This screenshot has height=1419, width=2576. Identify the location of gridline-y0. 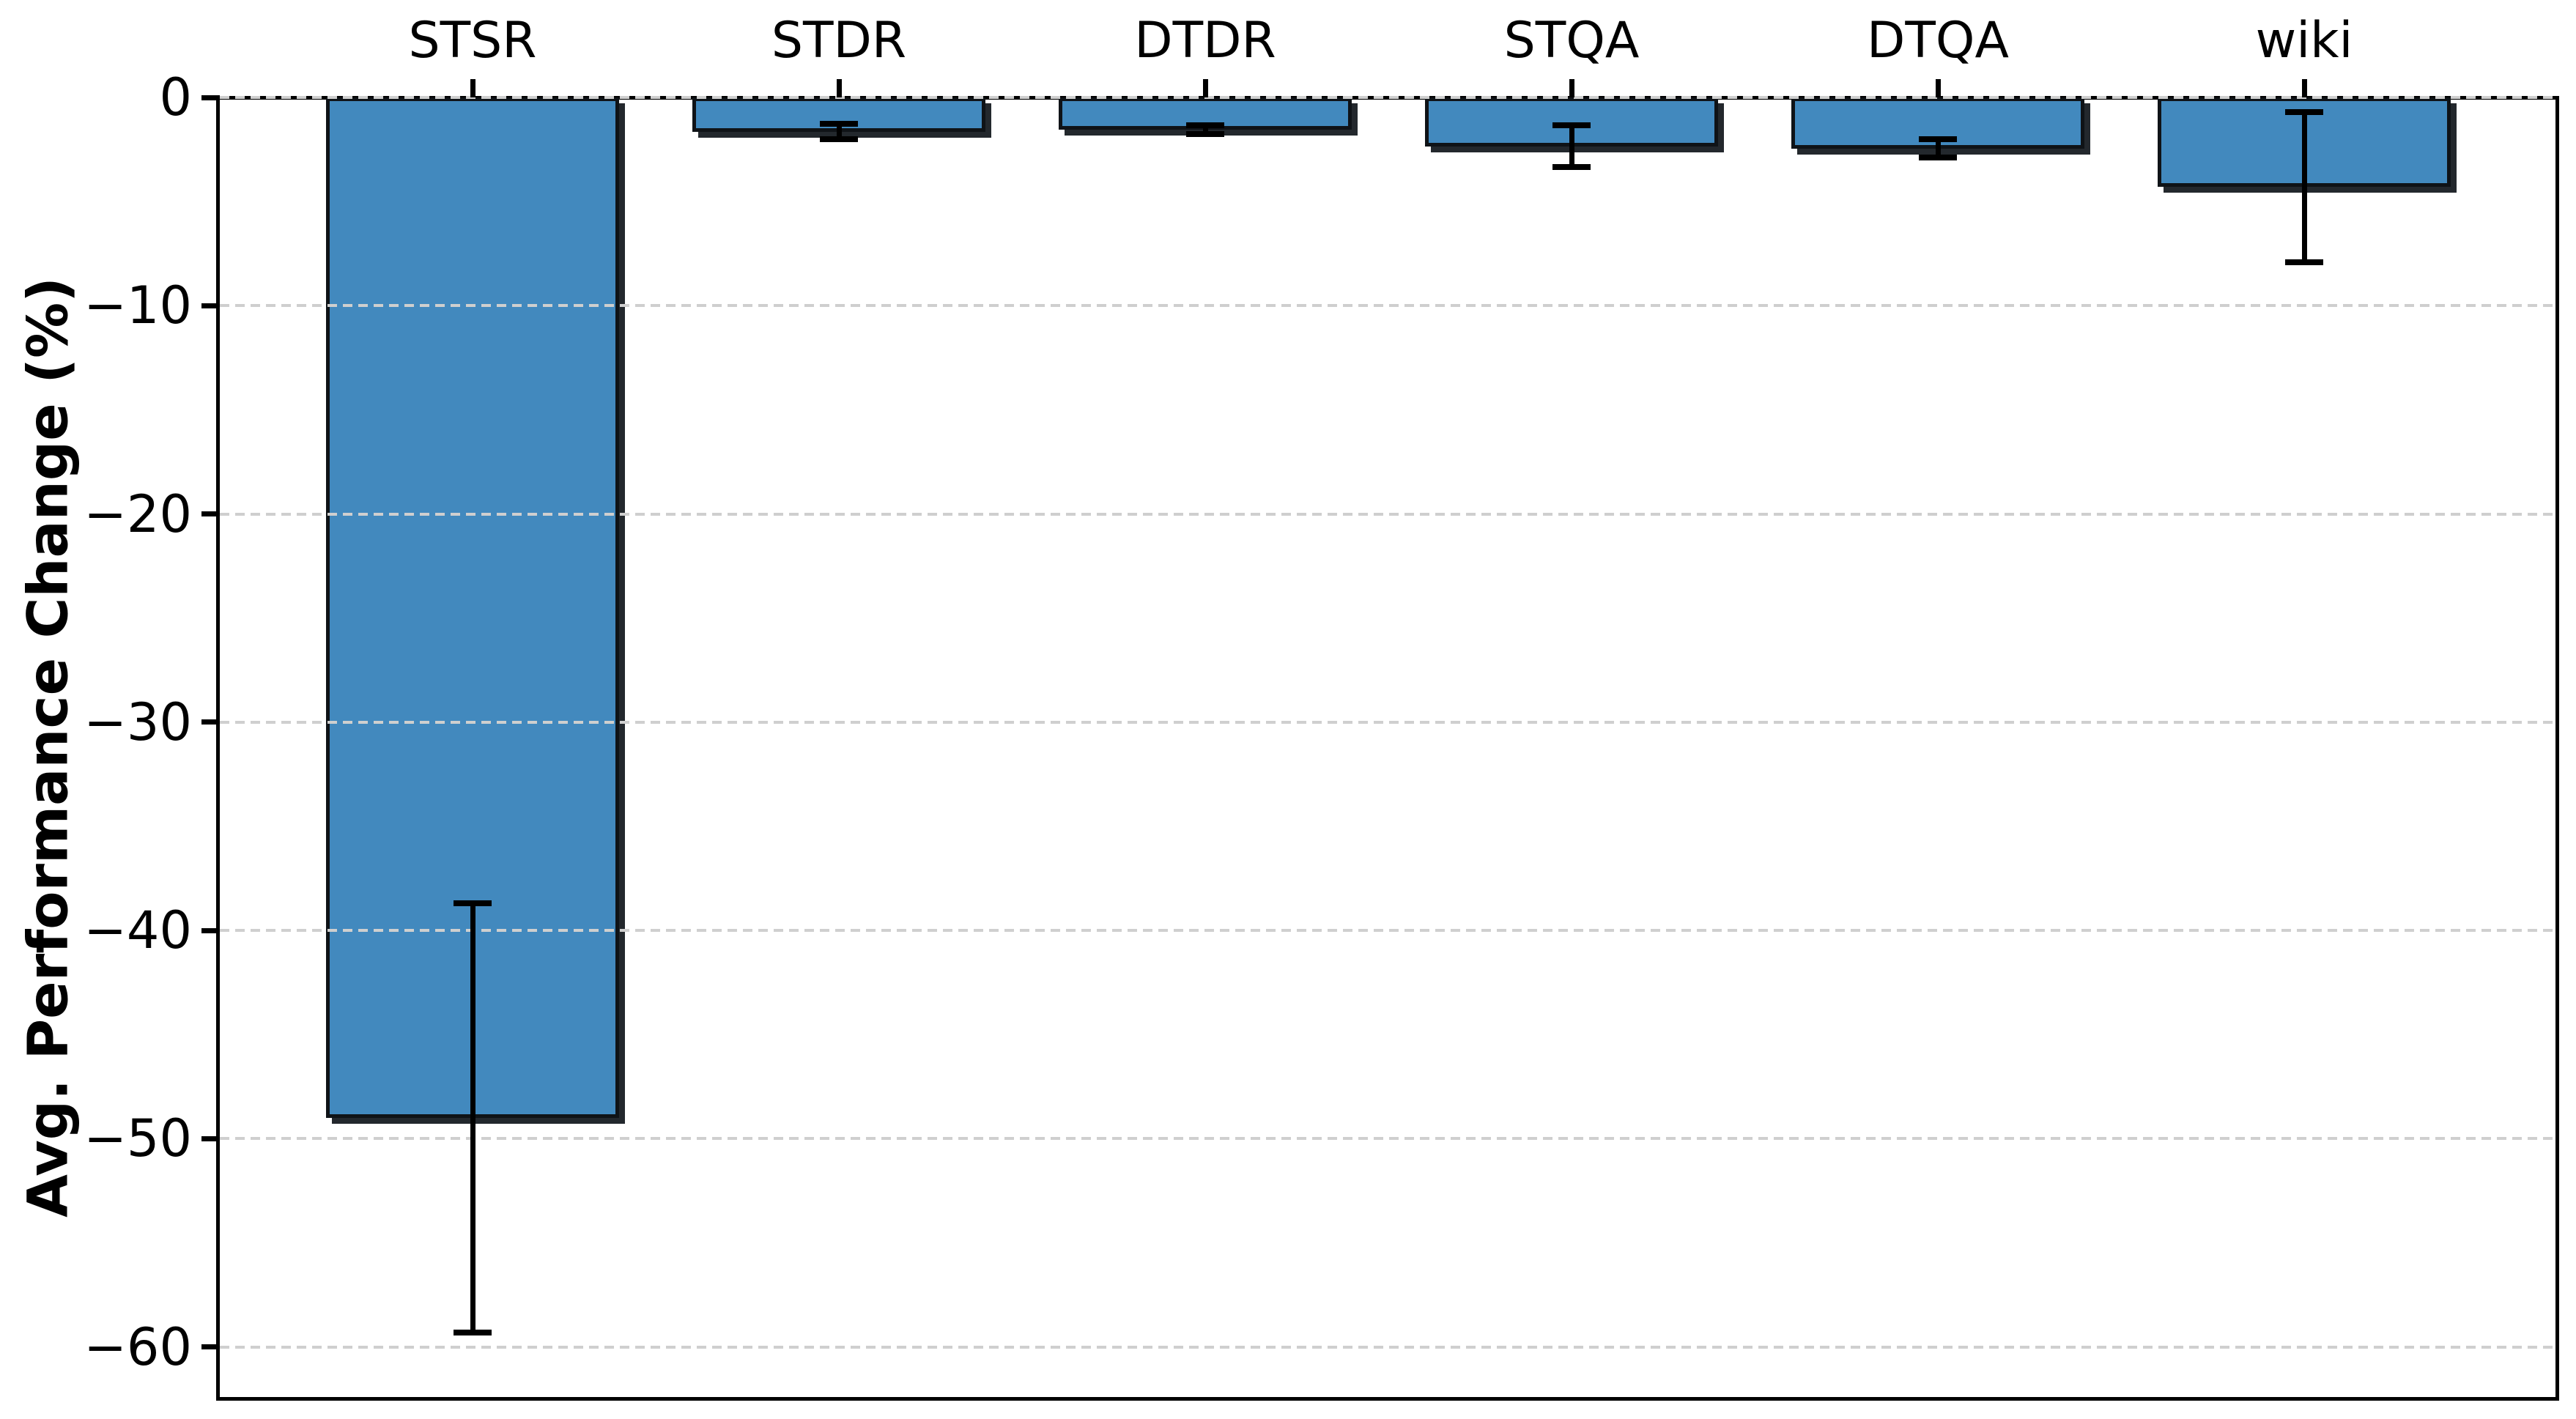
(1387, 98).